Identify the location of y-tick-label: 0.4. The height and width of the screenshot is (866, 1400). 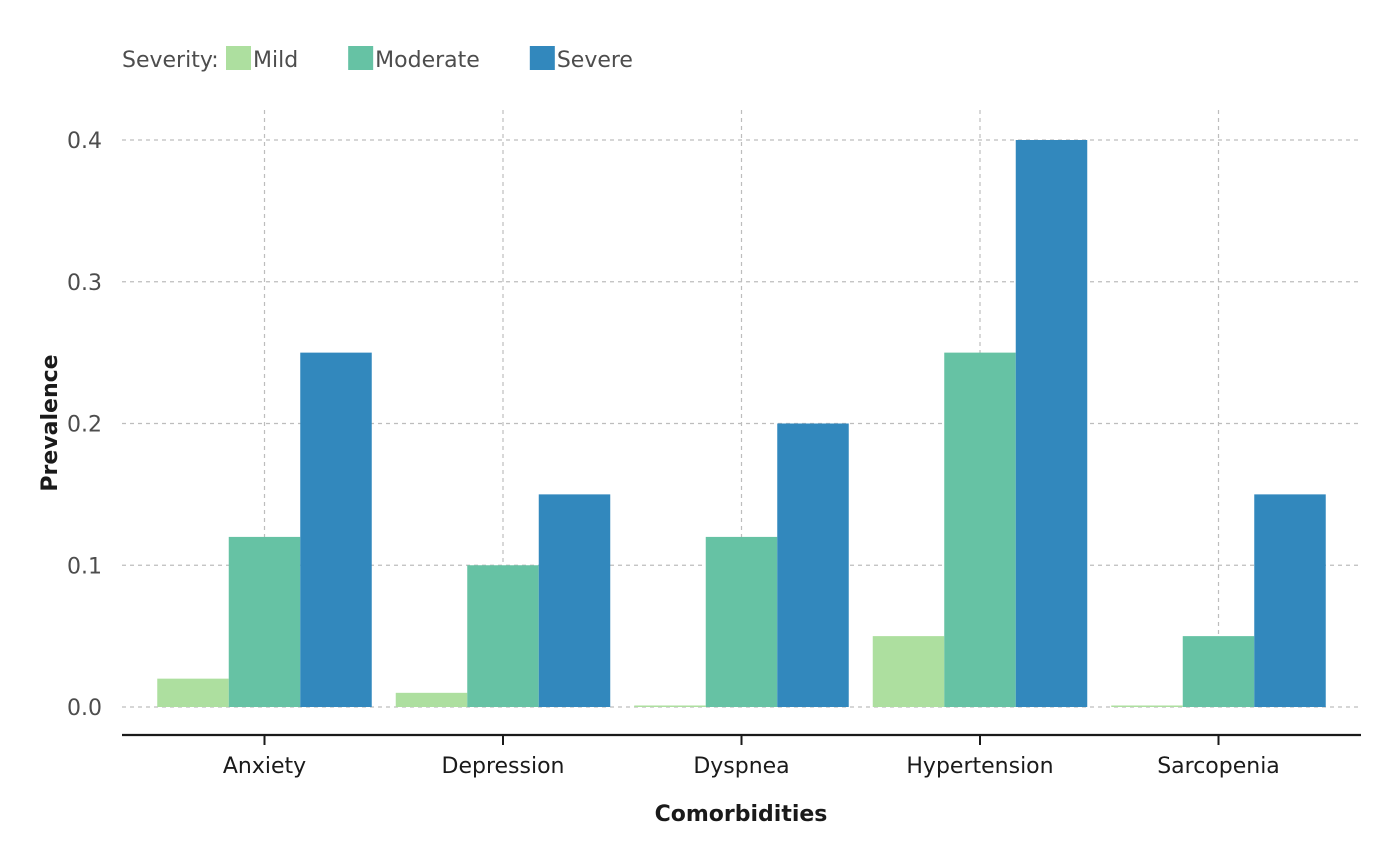
(84, 141).